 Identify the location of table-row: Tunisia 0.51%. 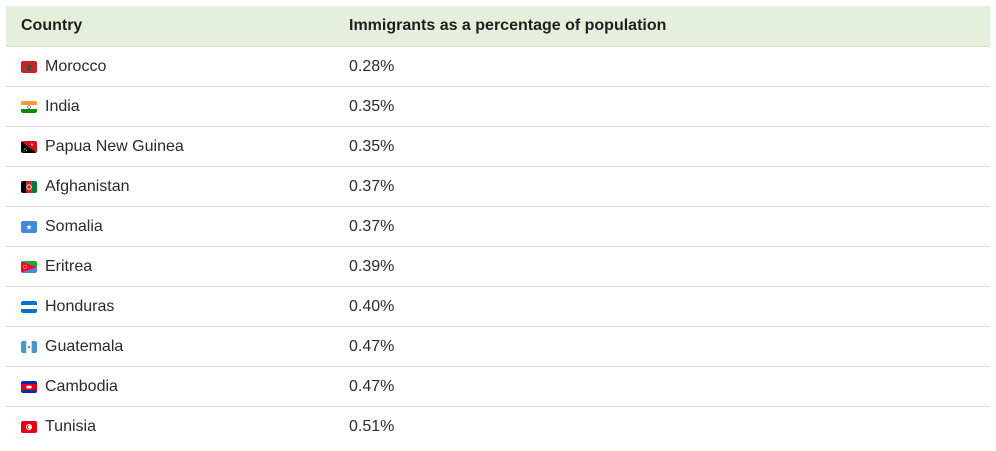
(498, 427).